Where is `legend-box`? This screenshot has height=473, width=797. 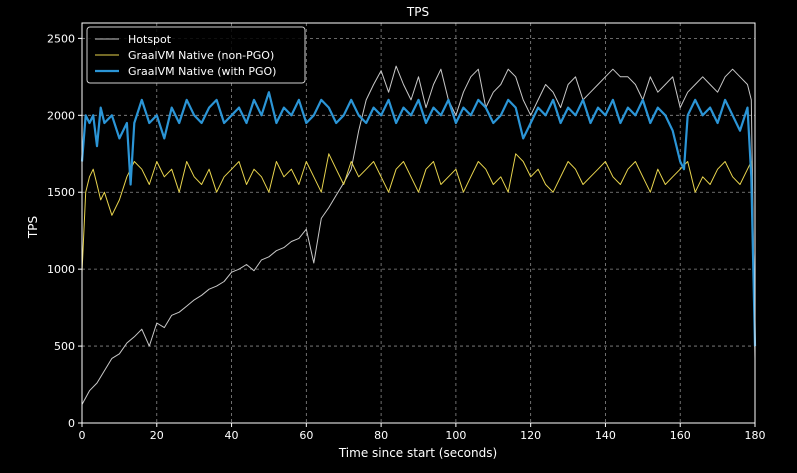
legend-box is located at coordinates (196, 55).